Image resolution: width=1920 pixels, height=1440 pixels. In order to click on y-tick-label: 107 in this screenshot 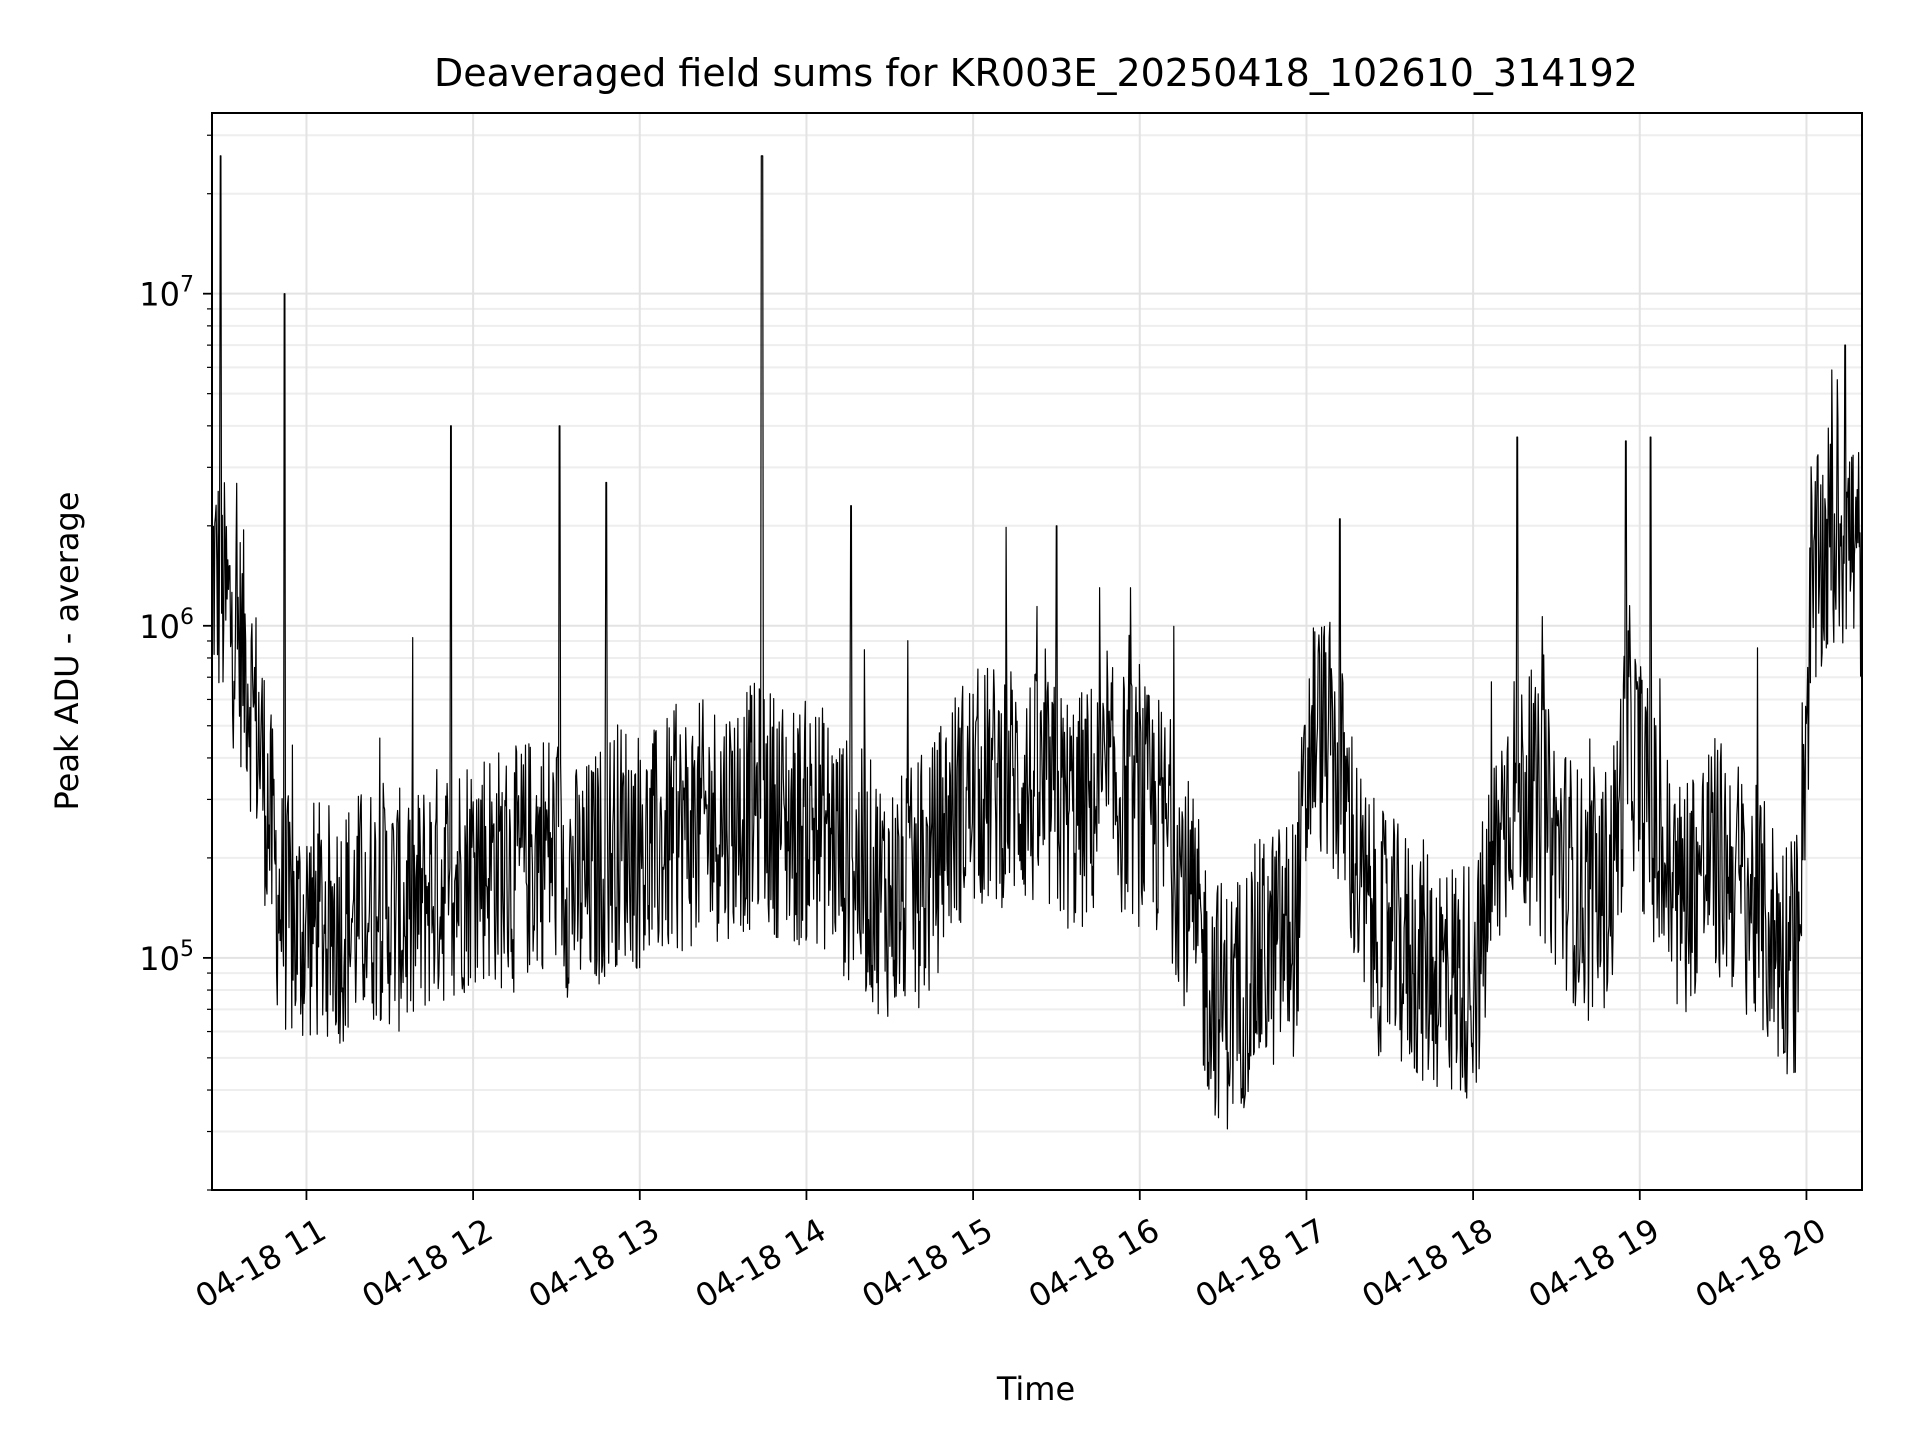, I will do `click(166, 293)`.